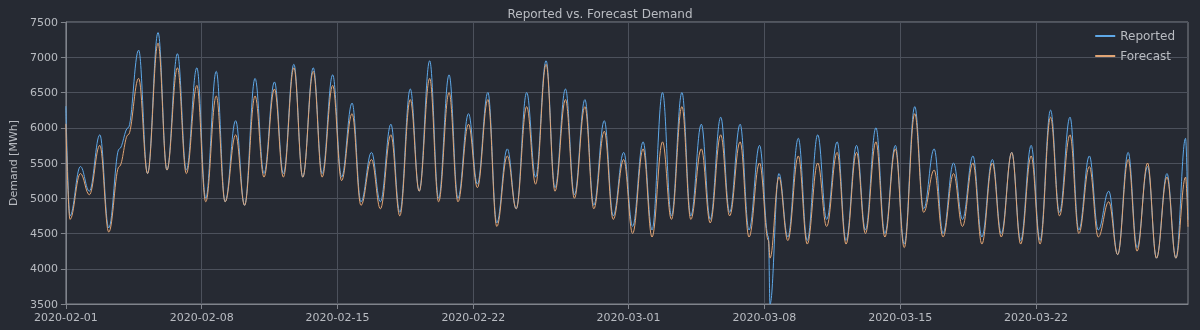  Describe the element at coordinates (628, 317) in the screenshot. I see `x-tick-label: 2020-03-01` at that location.